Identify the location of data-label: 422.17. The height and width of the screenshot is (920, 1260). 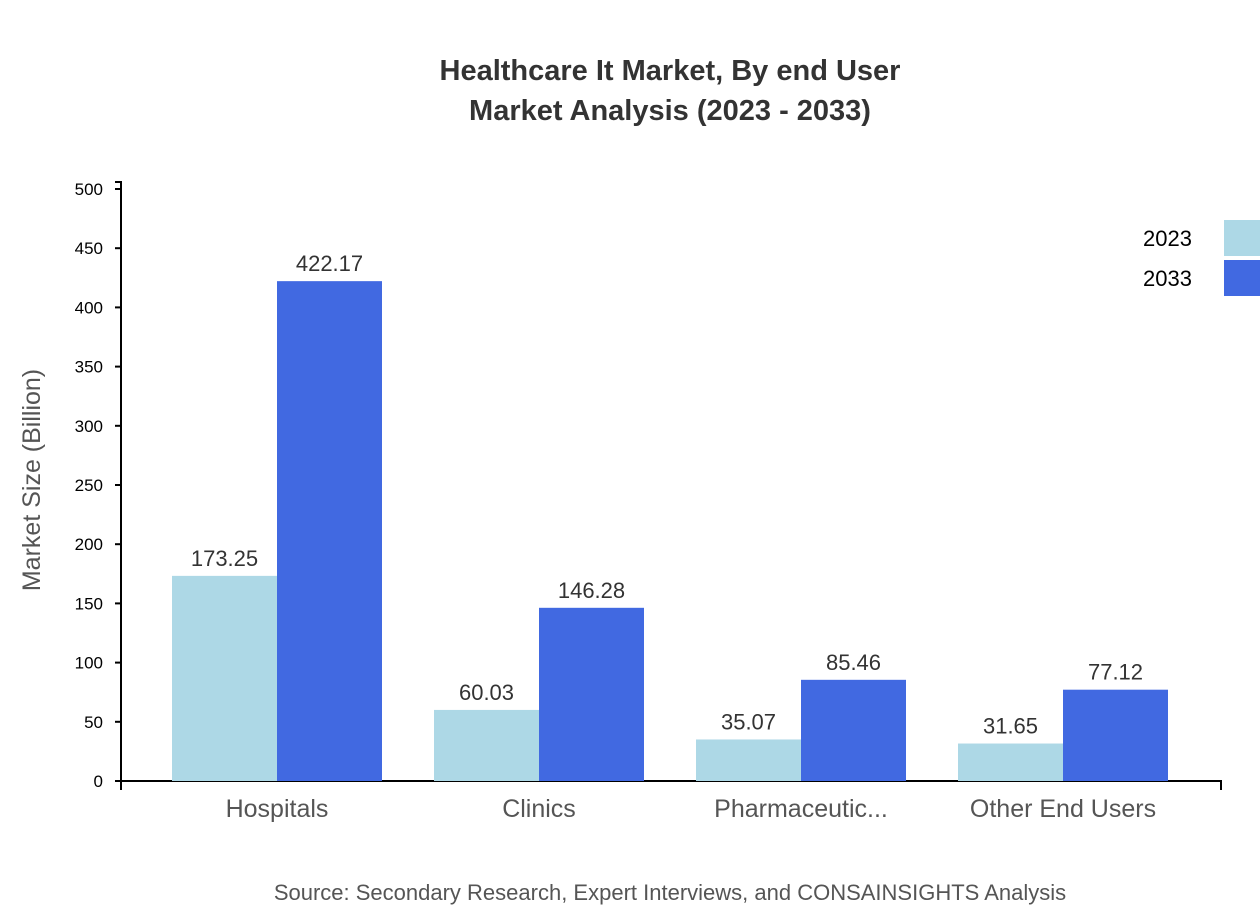
(329, 263).